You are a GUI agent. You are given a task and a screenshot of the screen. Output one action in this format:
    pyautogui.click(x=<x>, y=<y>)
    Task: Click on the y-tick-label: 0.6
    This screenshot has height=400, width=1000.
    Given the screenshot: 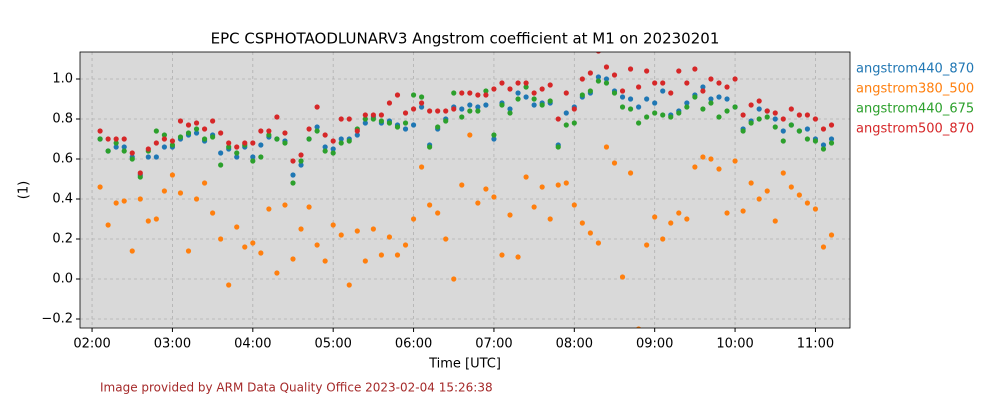 What is the action you would take?
    pyautogui.click(x=62, y=159)
    